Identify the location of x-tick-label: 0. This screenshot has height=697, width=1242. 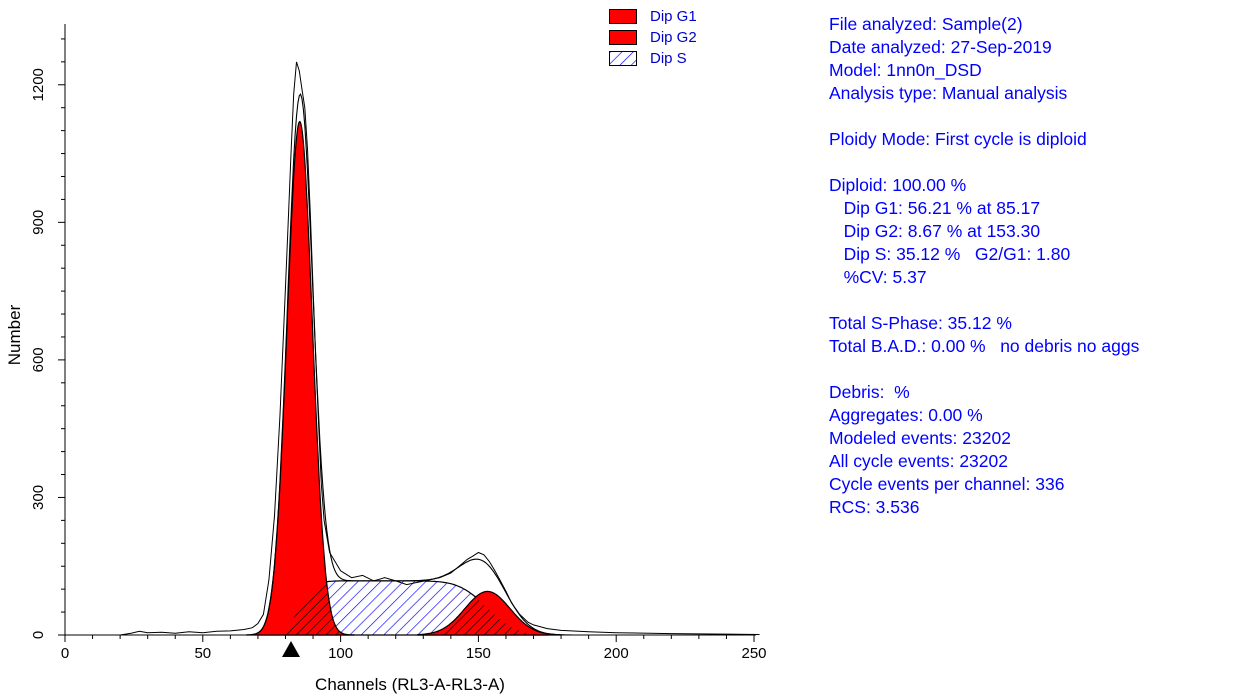
(65, 653).